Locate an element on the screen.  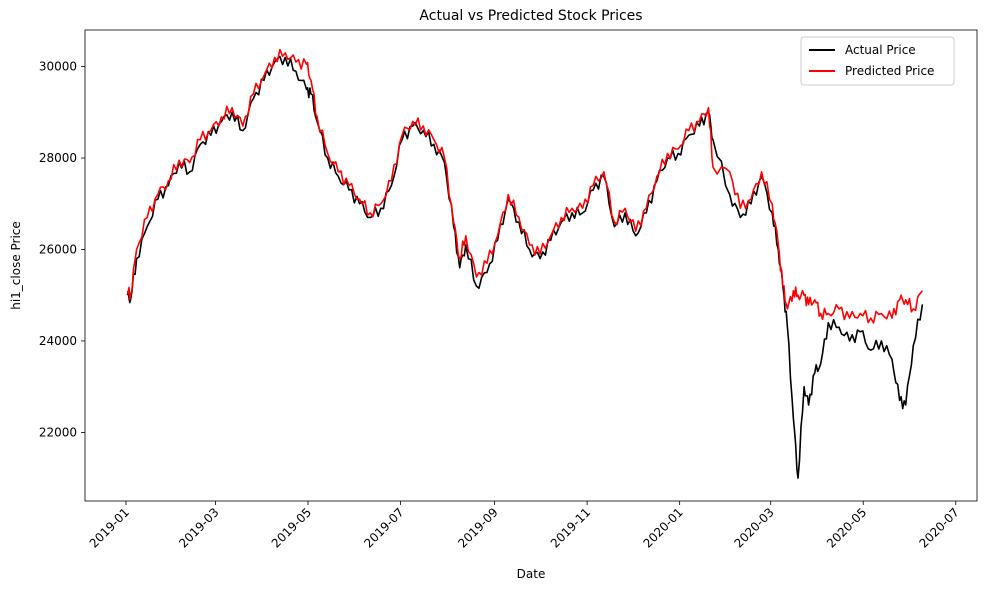
x-axis-title: Date is located at coordinates (531, 574).